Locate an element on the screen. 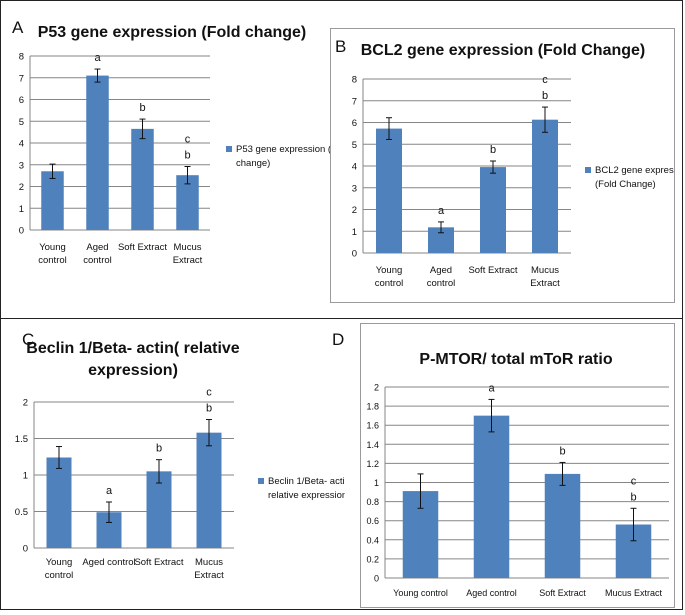 This screenshot has height=615, width=685. y-tick-label: 1.5 is located at coordinates (21, 439).